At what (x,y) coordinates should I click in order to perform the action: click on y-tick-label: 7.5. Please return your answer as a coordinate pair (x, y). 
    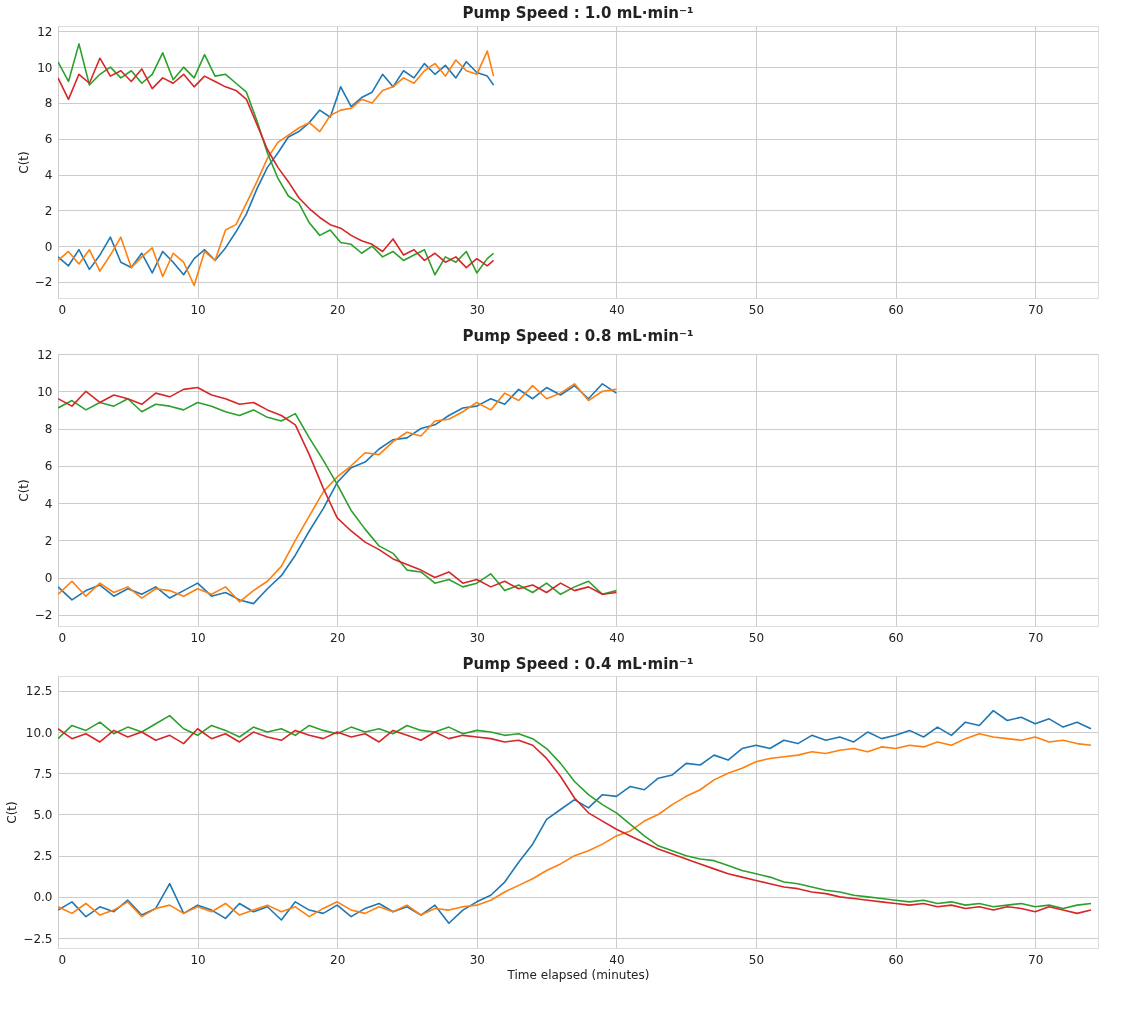
    Looking at the image, I should click on (43, 773).